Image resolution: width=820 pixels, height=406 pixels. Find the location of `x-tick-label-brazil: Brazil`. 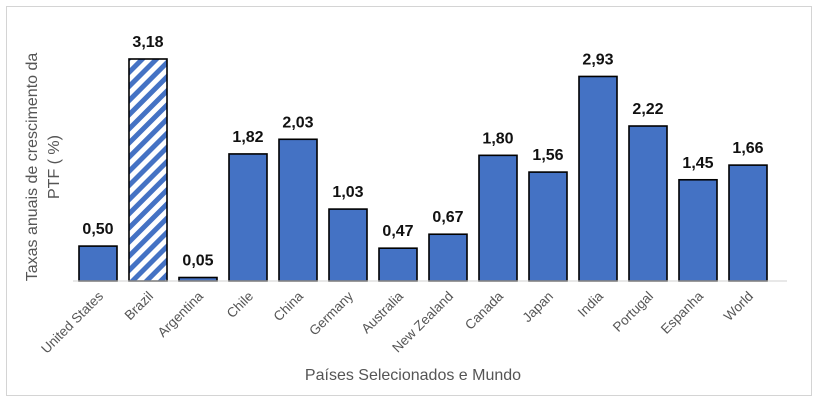

x-tick-label-brazil: Brazil is located at coordinates (139, 306).